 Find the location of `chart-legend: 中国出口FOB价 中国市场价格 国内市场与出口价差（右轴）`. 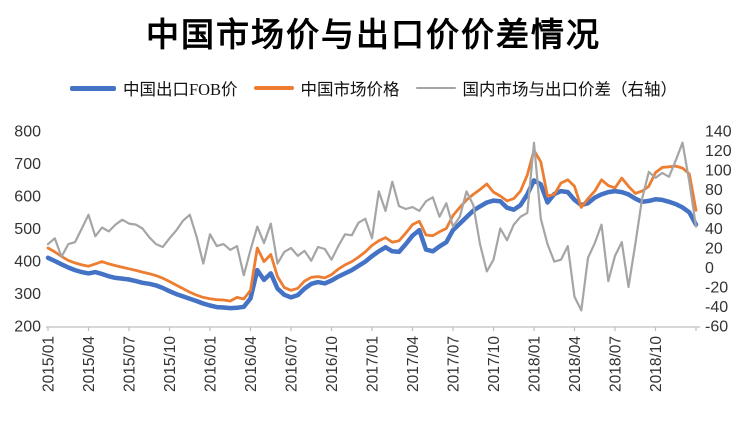

chart-legend: 中国出口FOB价 中国市场价格 国内市场与出口价差（右轴） is located at coordinates (373, 88).